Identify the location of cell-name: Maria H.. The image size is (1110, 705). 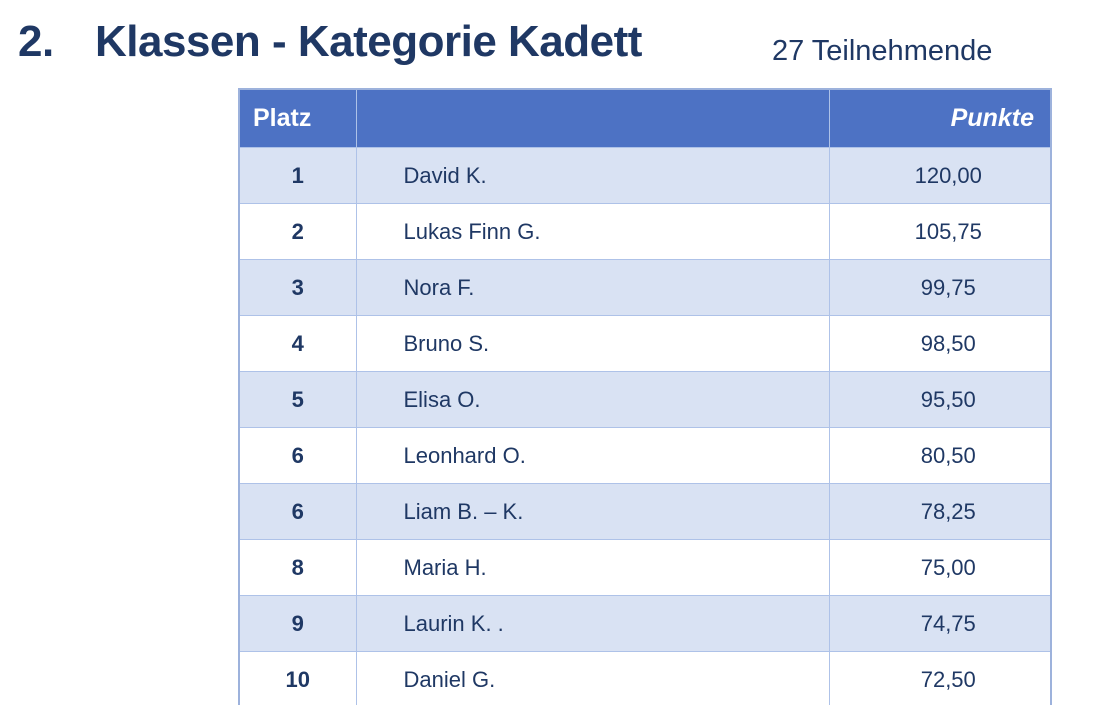
(592, 567).